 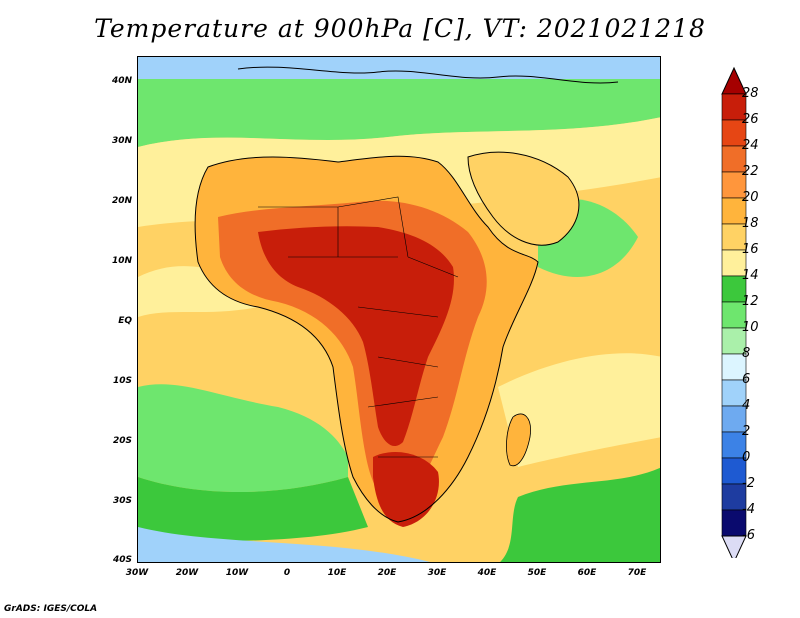 I want to click on colorbar-bottom-arrow, so click(x=734, y=546).